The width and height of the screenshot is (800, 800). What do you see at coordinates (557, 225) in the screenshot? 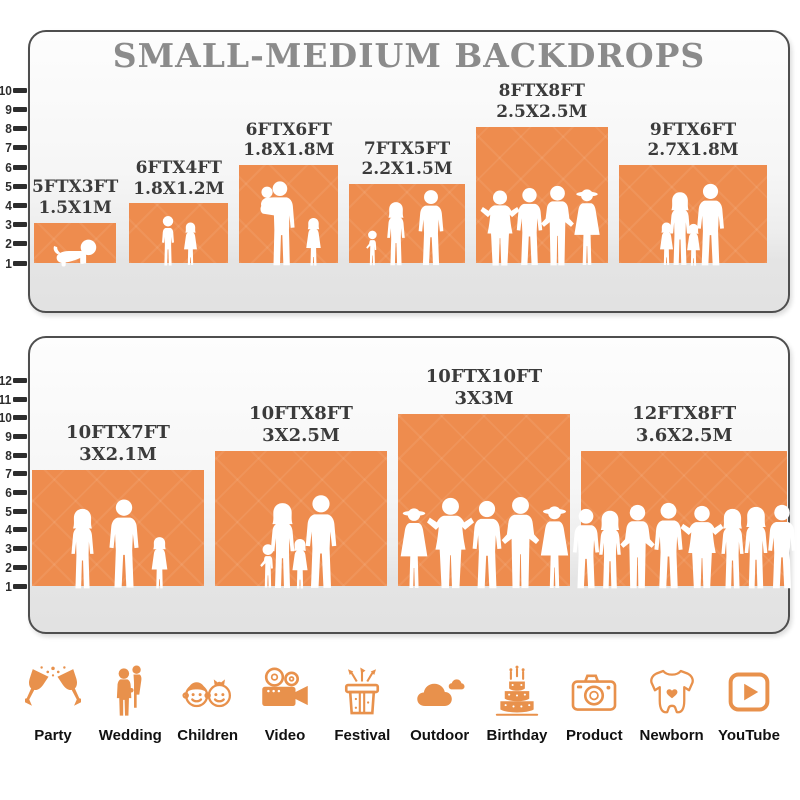
I see `man-hips-silhouette-icon` at bounding box center [557, 225].